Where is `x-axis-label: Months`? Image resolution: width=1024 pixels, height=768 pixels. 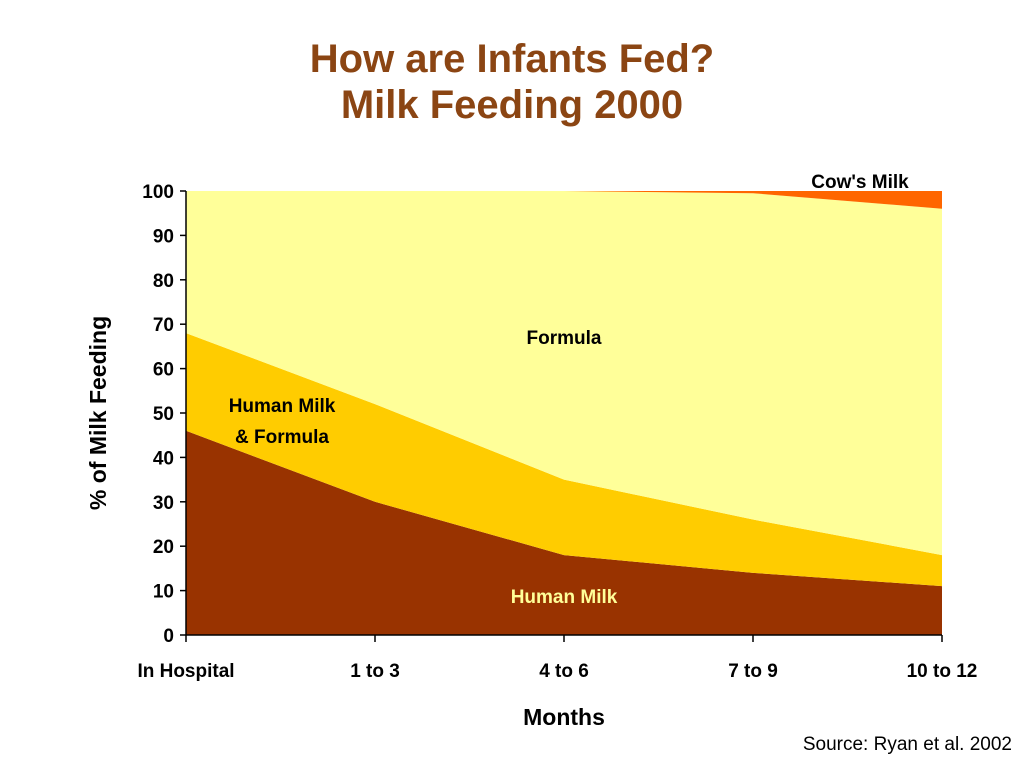 x-axis-label: Months is located at coordinates (564, 717).